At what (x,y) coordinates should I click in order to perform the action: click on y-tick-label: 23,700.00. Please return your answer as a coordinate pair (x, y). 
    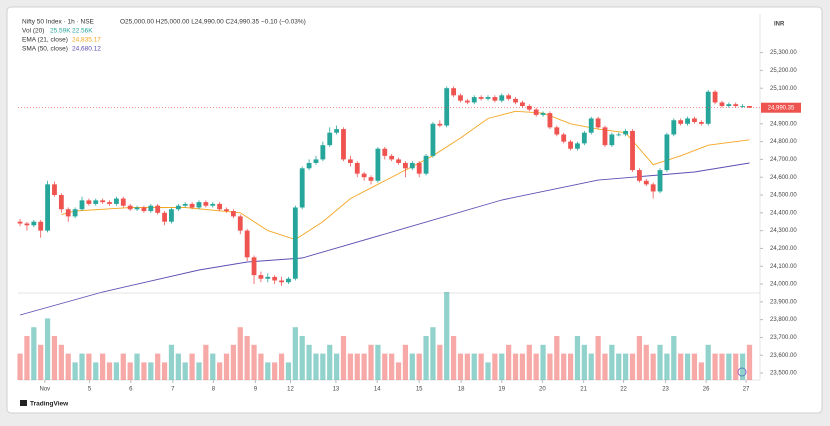
    Looking at the image, I should click on (783, 338).